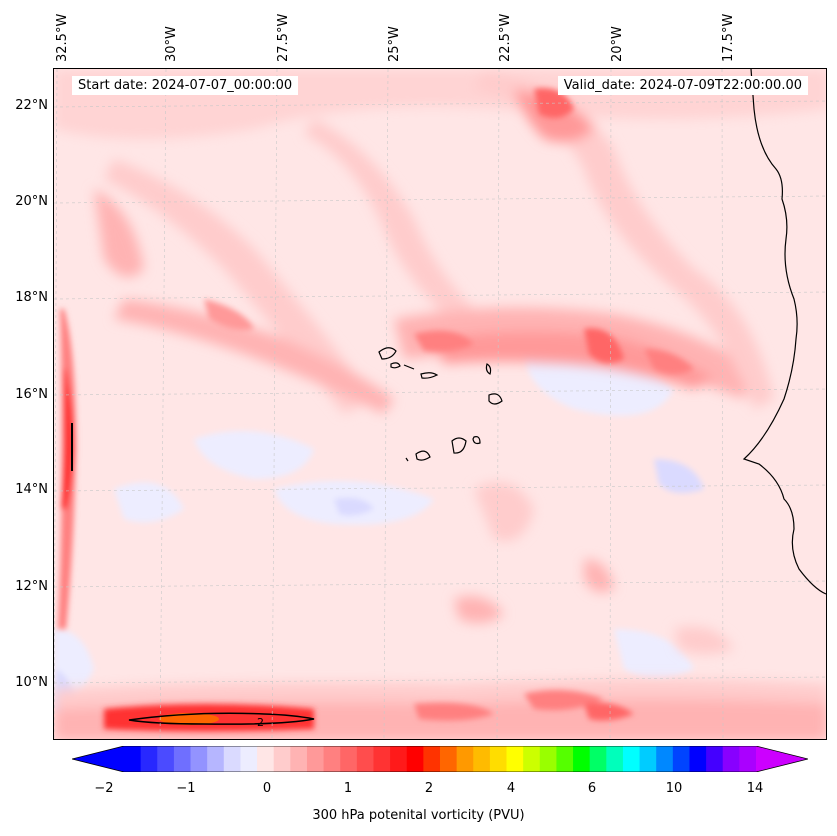 The width and height of the screenshot is (837, 836). What do you see at coordinates (394, 44) in the screenshot?
I see `lon-label-25w: 25°W` at bounding box center [394, 44].